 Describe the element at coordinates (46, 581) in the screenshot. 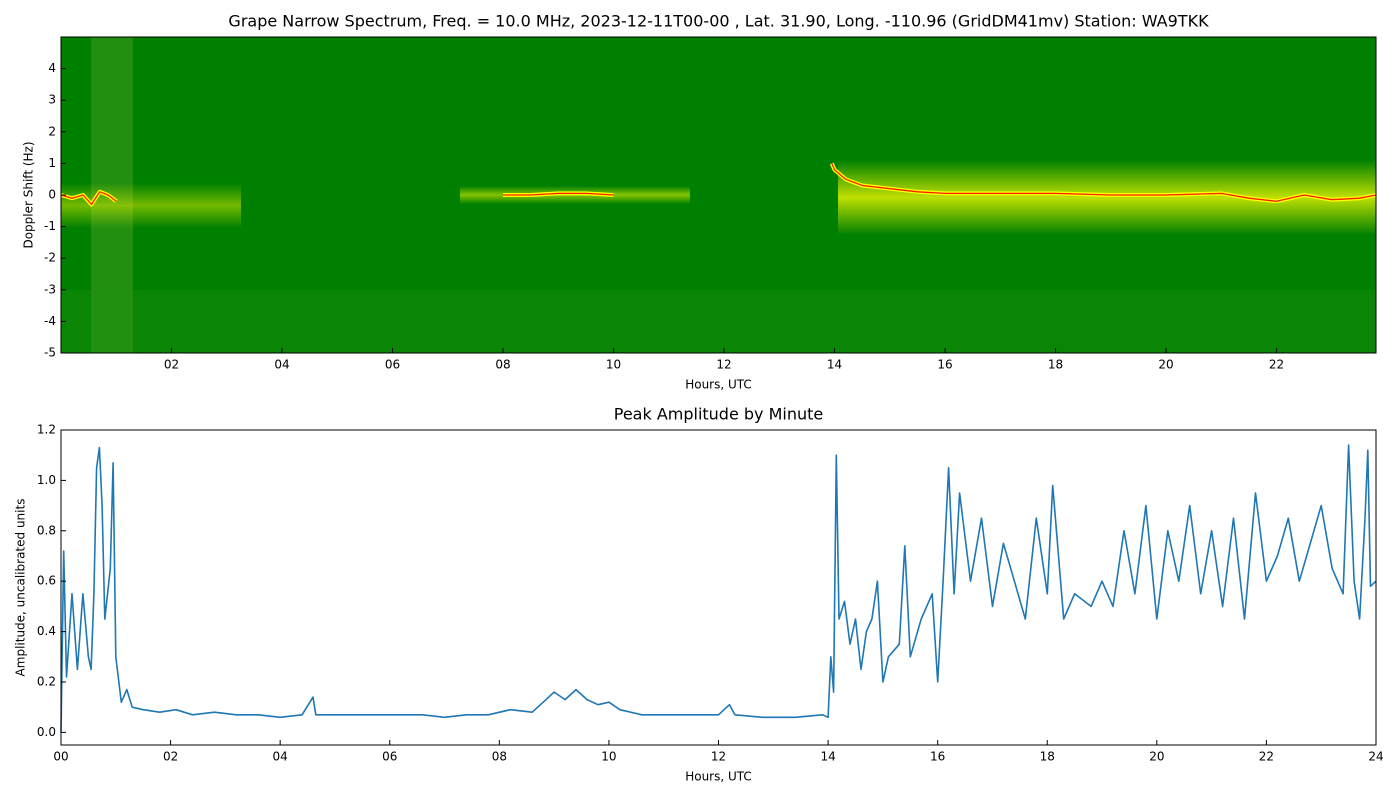

I see `y-tick-label: 0.6` at that location.